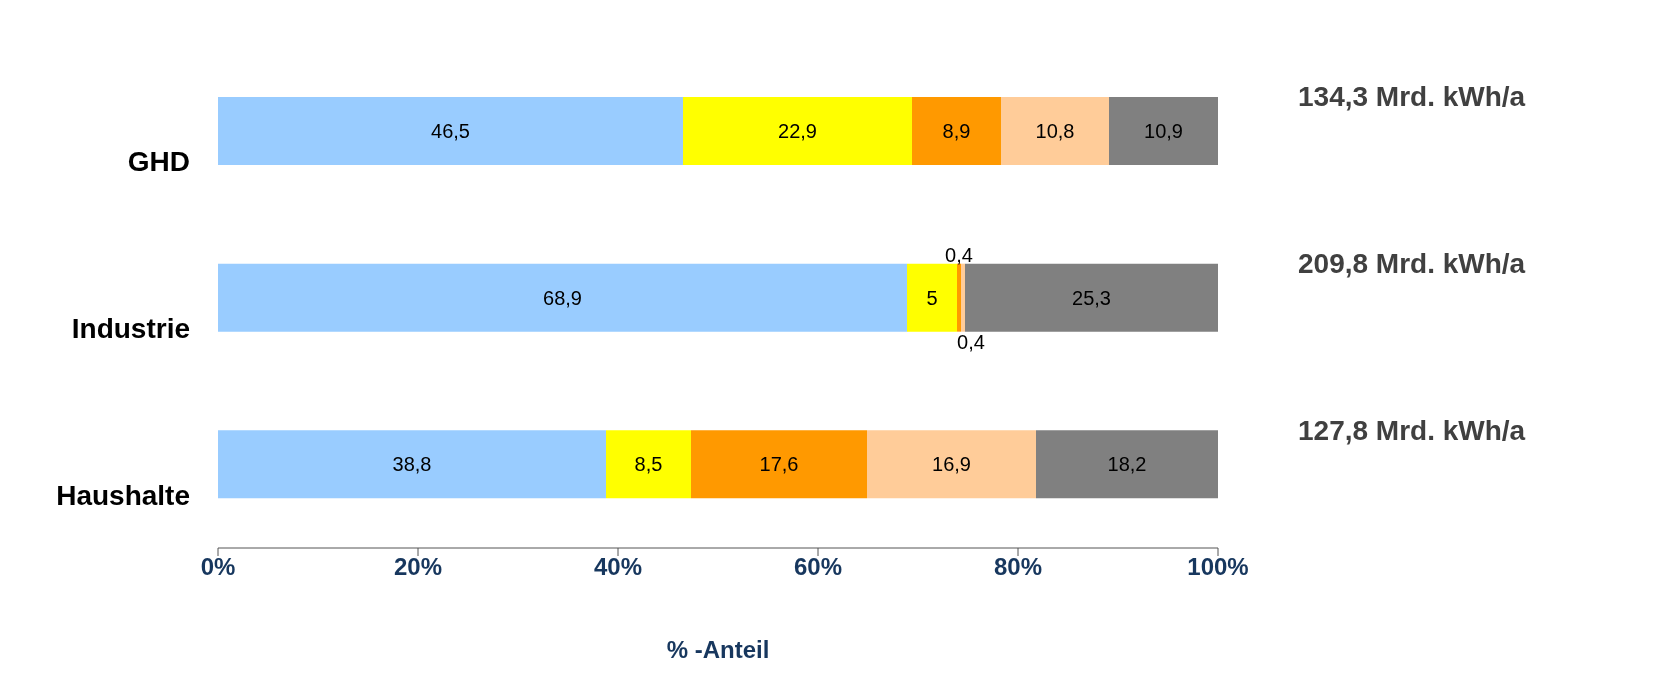 This screenshot has width=1664, height=694. What do you see at coordinates (1018, 567) in the screenshot?
I see `x-tick-label: 80%` at bounding box center [1018, 567].